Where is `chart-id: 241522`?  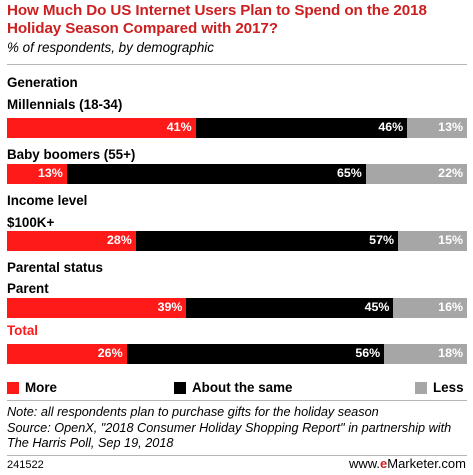
chart-id: 241522 is located at coordinates (25, 465).